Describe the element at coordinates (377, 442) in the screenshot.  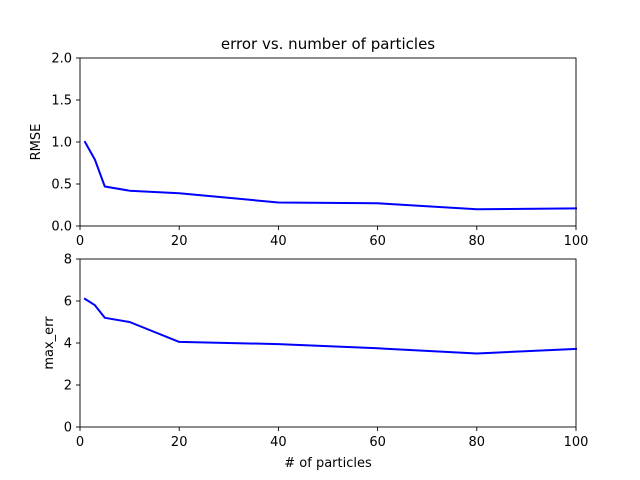
I see `max-err-x-tick-label: 60` at that location.